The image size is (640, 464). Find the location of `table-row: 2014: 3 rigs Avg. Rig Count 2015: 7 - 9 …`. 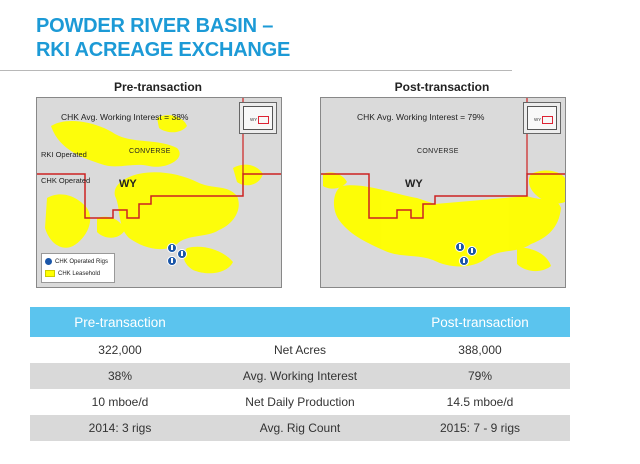

table-row: 2014: 3 rigs Avg. Rig Count 2015: 7 - 9 … is located at coordinates (300, 428).